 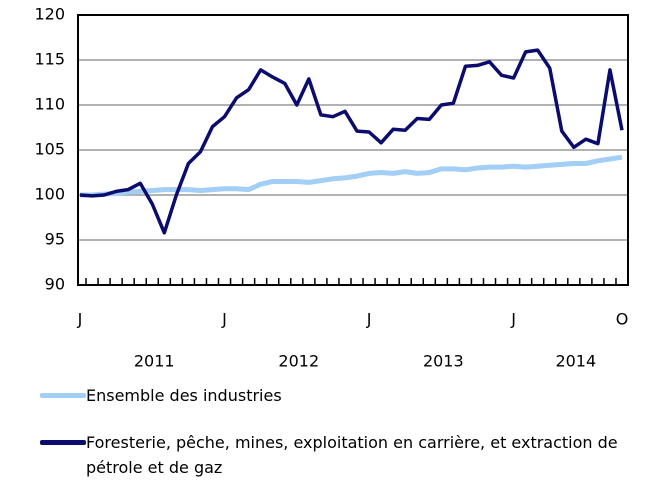 What do you see at coordinates (575, 361) in the screenshot?
I see `x-group-label: 2014` at bounding box center [575, 361].